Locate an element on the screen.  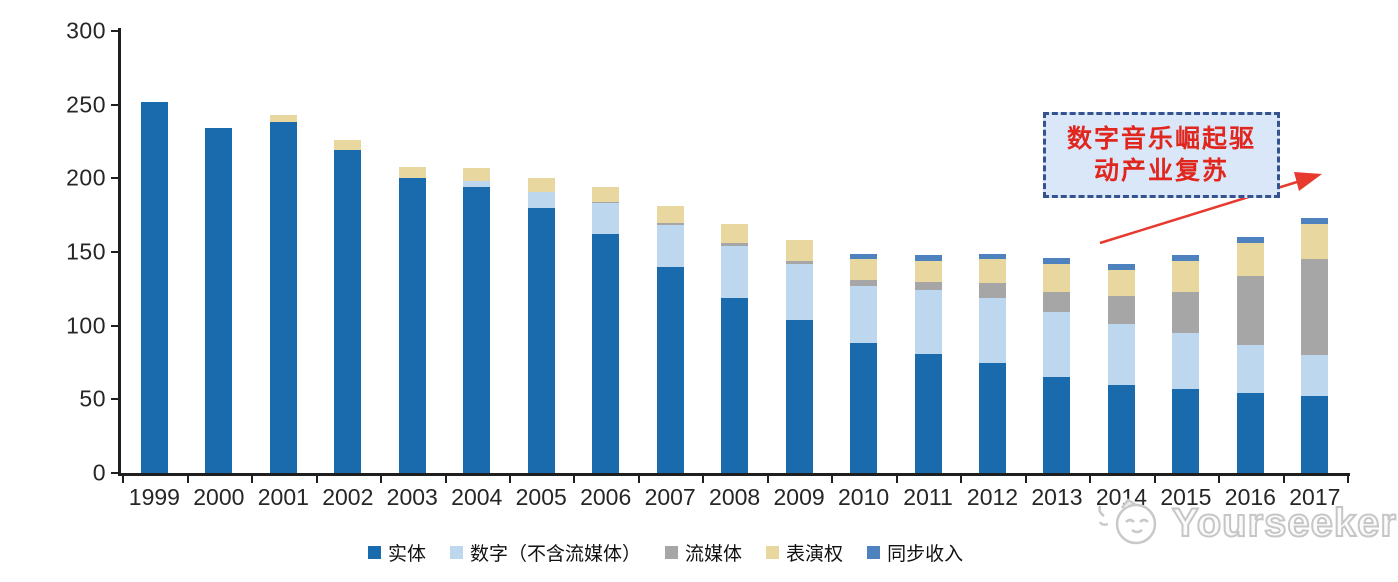
x-tick-label-2011: 2011 is located at coordinates (928, 497).